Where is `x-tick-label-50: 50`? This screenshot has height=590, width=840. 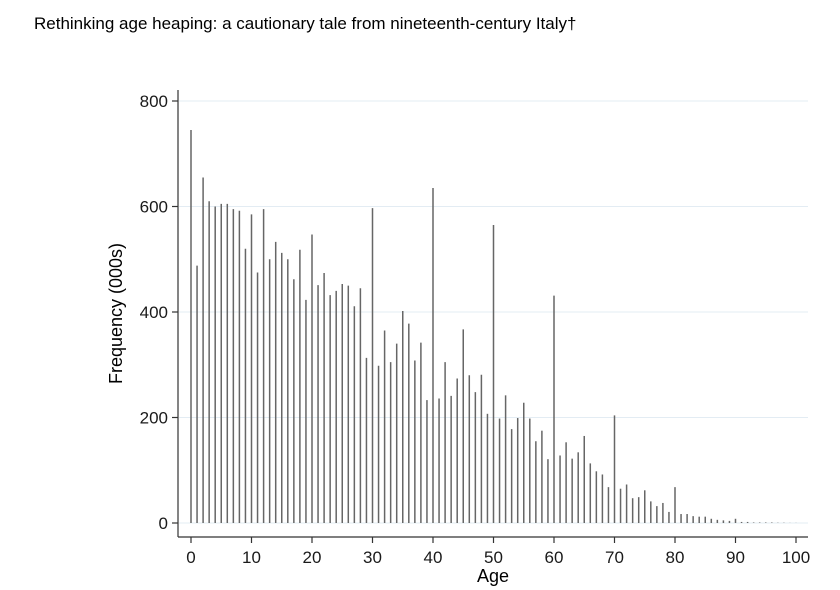 x-tick-label-50: 50 is located at coordinates (493, 557).